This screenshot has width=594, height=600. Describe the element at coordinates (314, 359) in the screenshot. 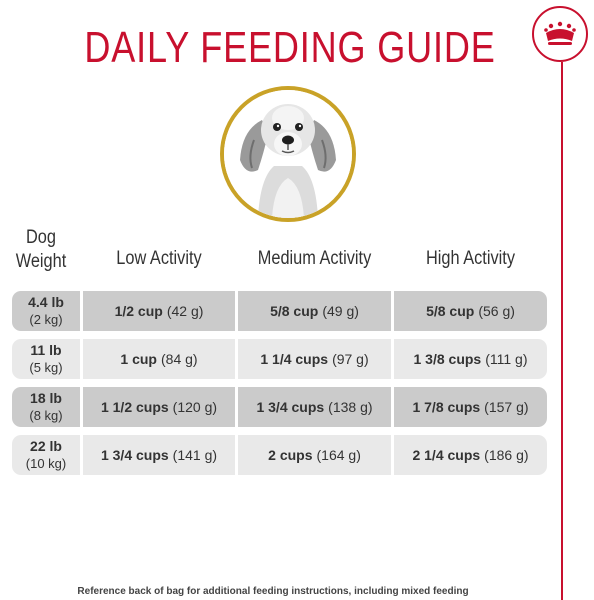

I see `medium-activity-cell: 1 1/4 cups (97 g)` at that location.